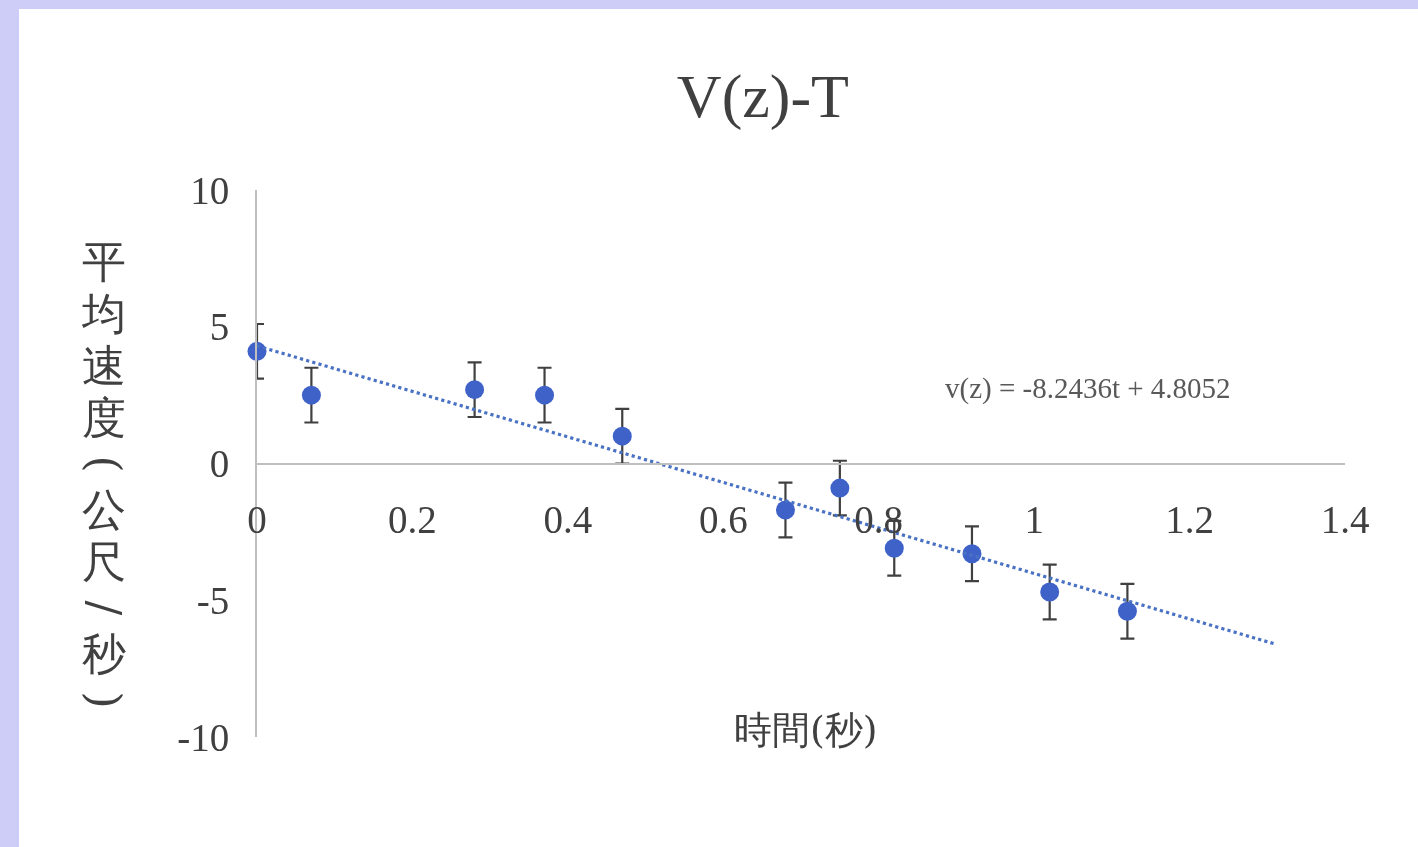  What do you see at coordinates (762, 97) in the screenshot?
I see `chart-title: V(z)-T` at bounding box center [762, 97].